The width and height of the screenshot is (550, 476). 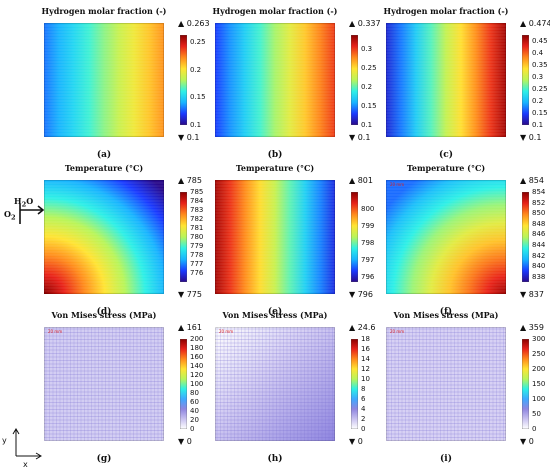 I want to click on colorbar-tick-label: 838, so click(x=539, y=276).